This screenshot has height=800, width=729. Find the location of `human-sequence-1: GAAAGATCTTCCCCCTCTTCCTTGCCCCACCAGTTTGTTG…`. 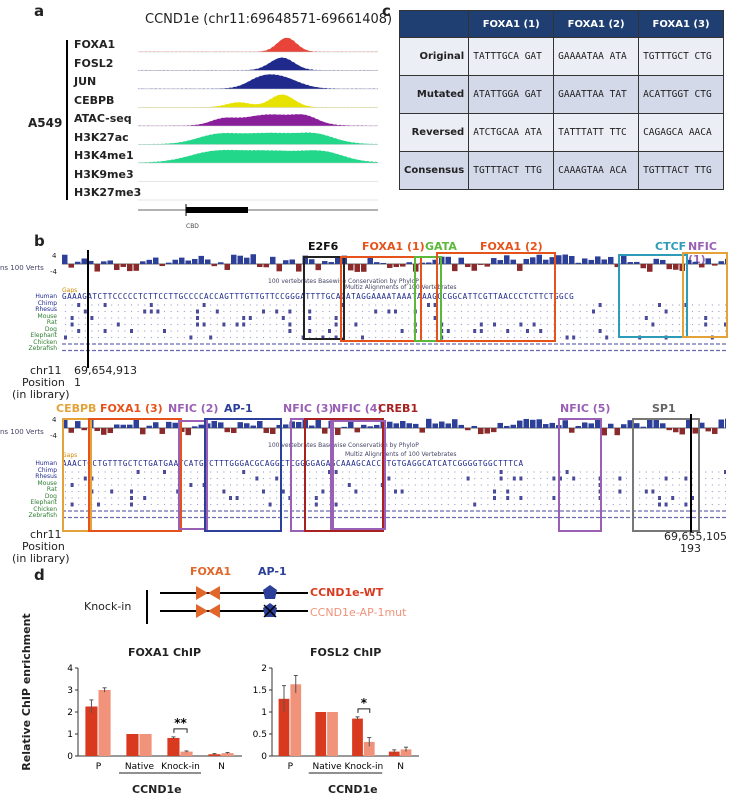

human-sequence-1: GAAAGATCTTCCCCCTCTTCCTTGCCCCACCAGTTTGTTG… is located at coordinates (318, 296).